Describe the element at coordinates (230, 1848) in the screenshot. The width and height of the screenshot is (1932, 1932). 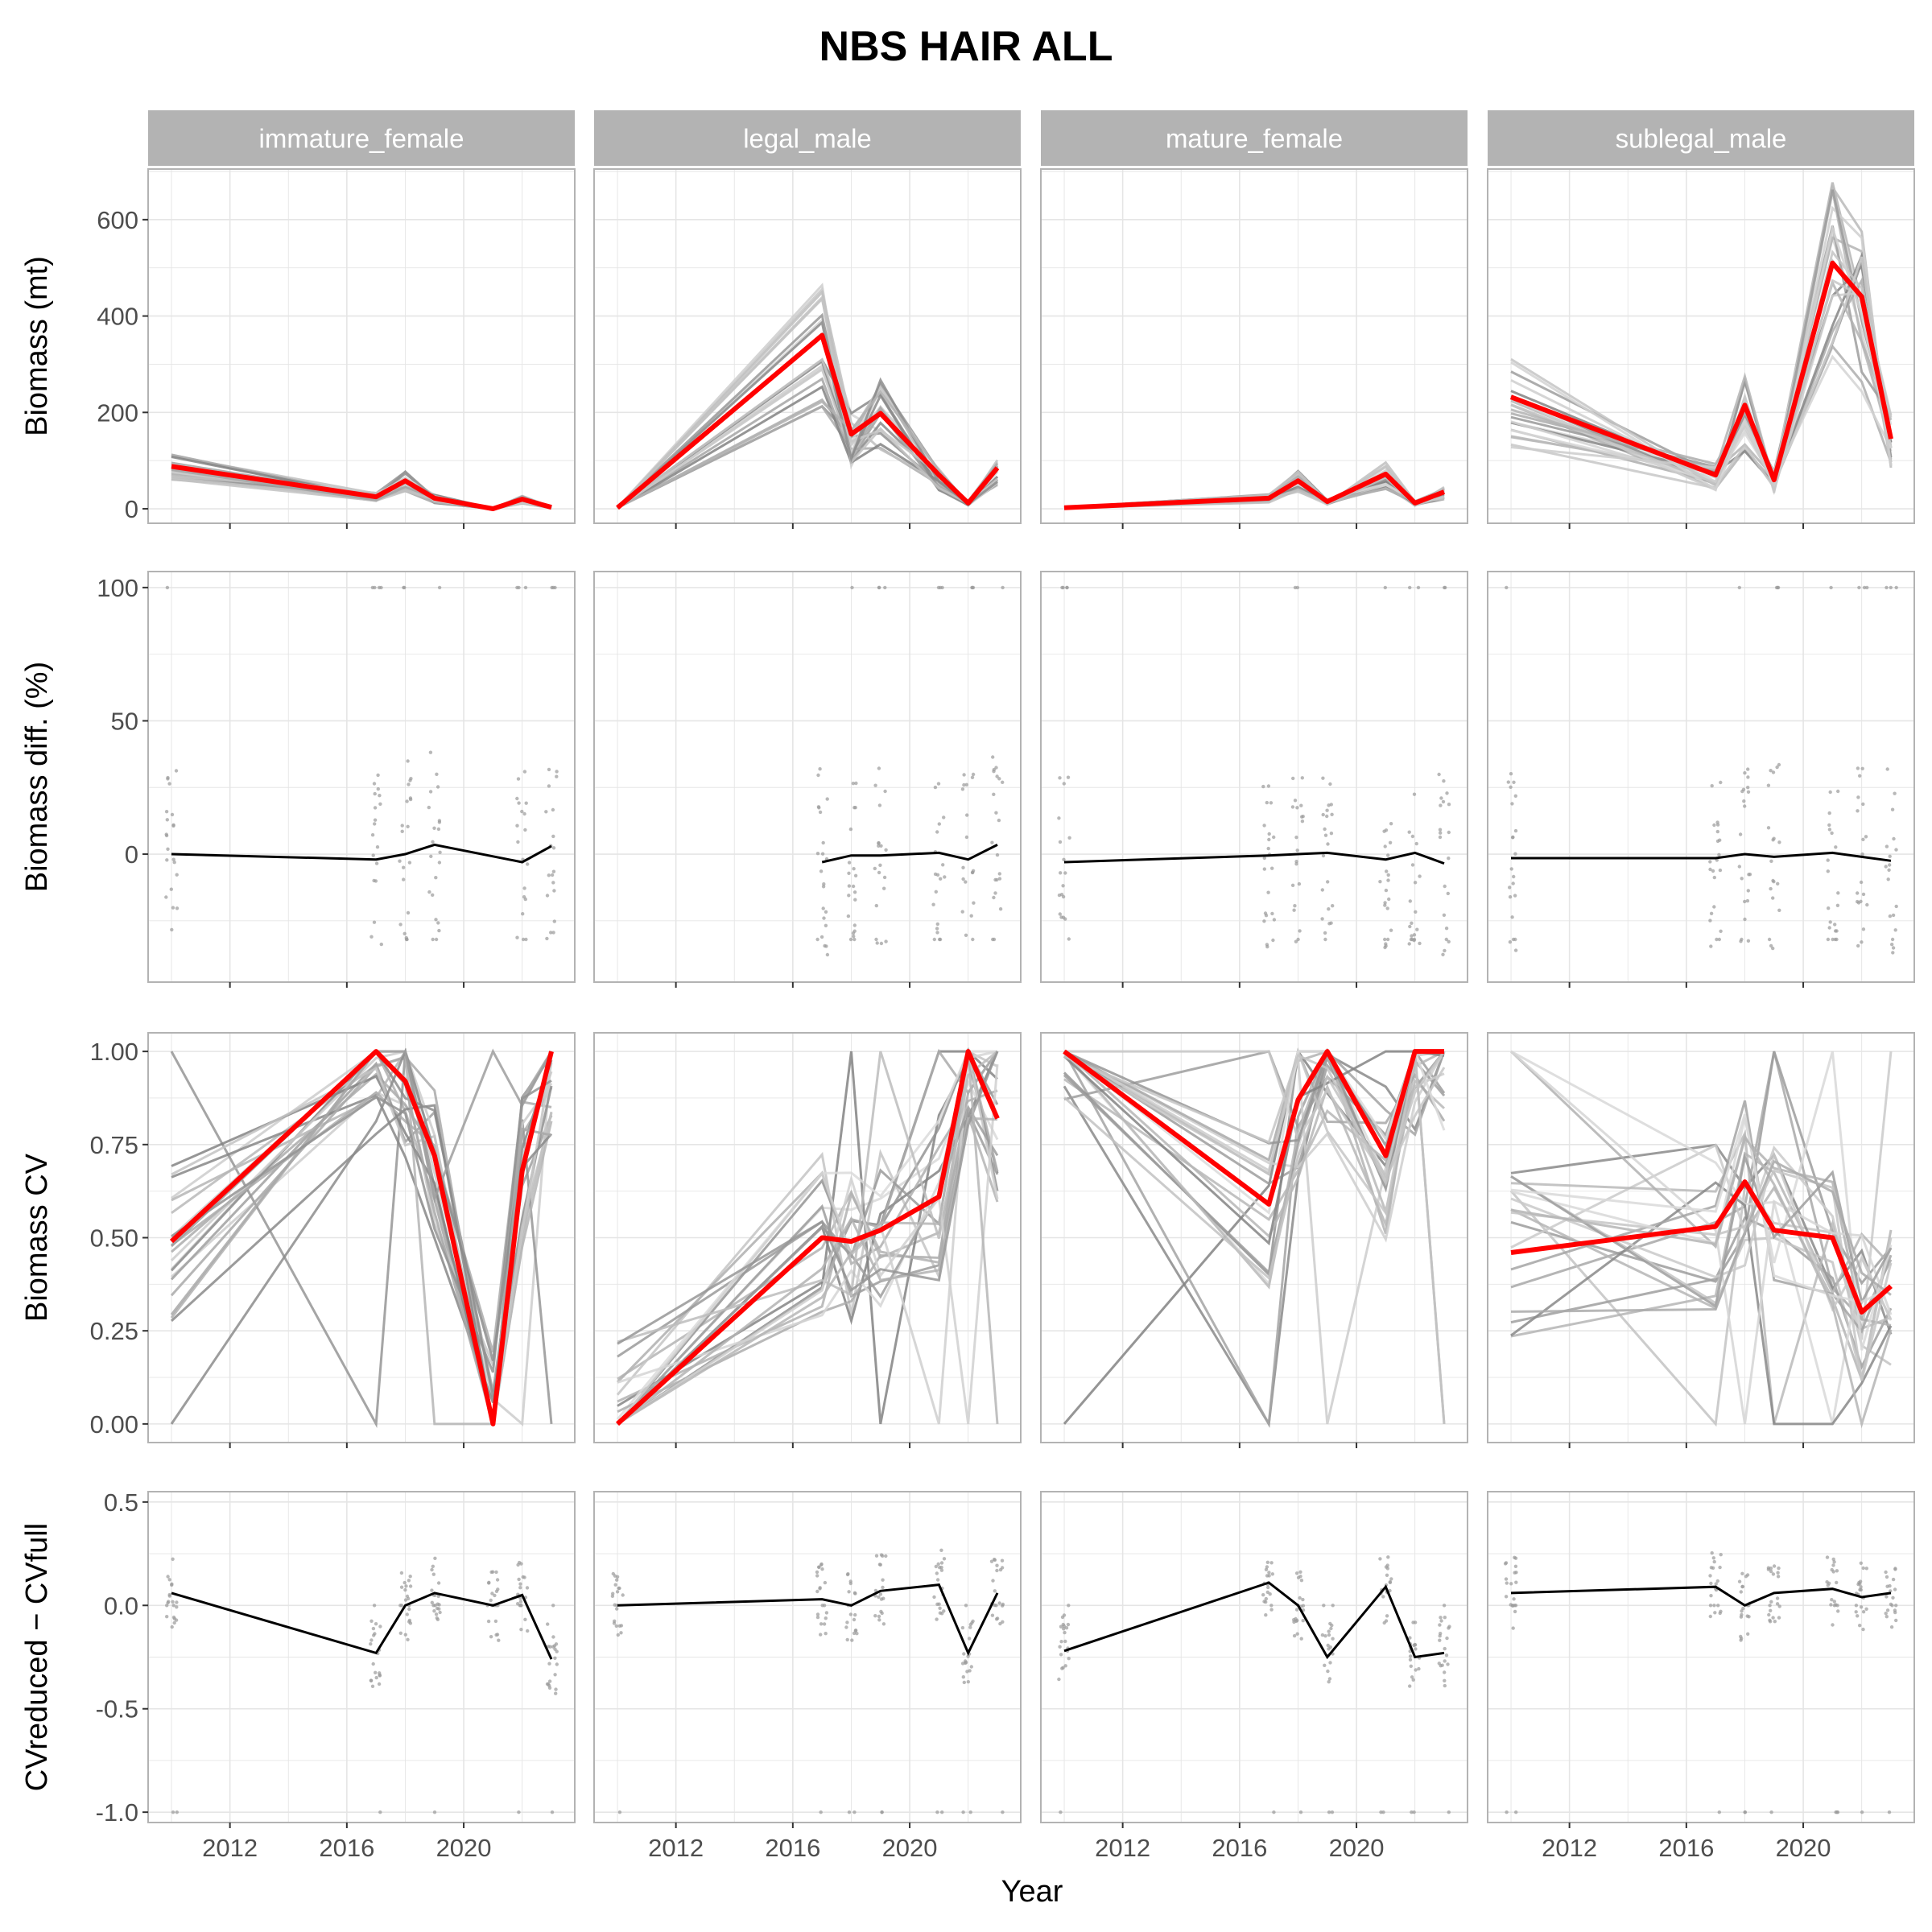
I see `x-tick-label: 2012` at that location.